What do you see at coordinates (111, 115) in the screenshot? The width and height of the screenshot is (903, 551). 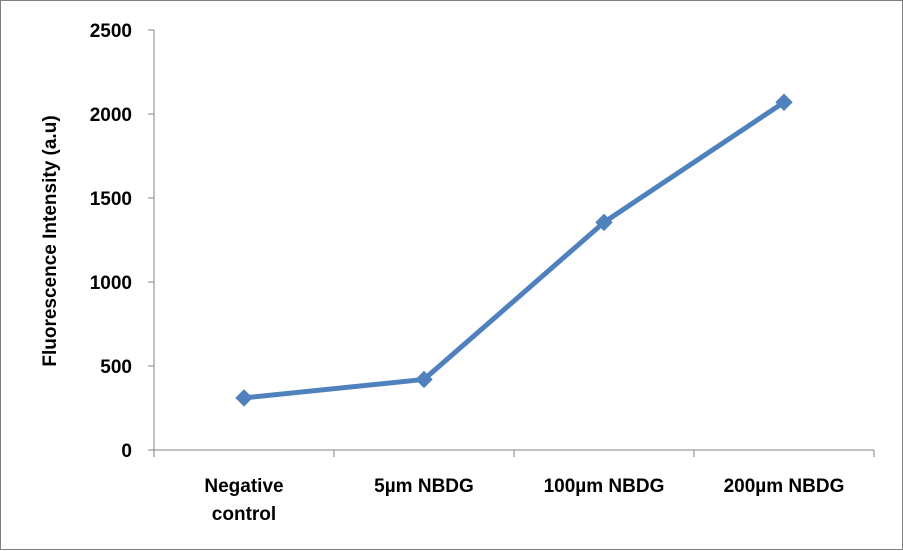 I see `y-tick-label: 2000` at bounding box center [111, 115].